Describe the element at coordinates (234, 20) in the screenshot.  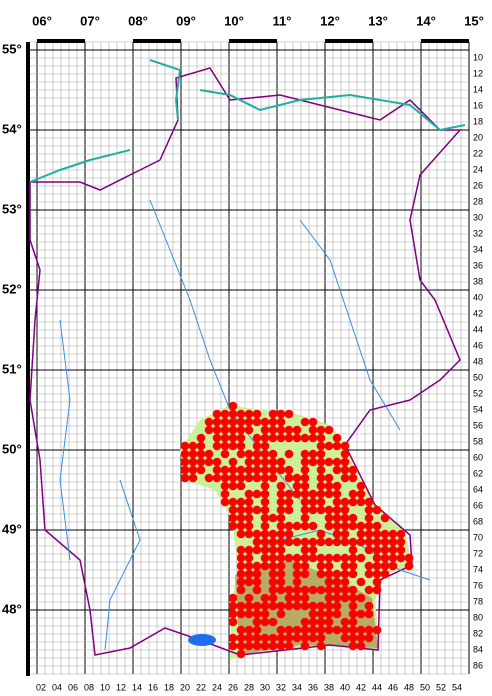
I see `longitude-label: 10°` at that location.